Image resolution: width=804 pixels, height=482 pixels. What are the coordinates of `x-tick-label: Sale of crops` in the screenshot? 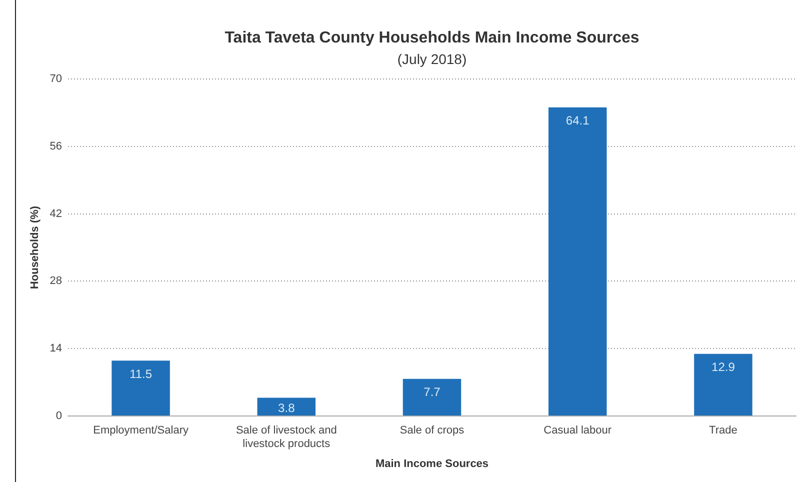 It's located at (432, 430).